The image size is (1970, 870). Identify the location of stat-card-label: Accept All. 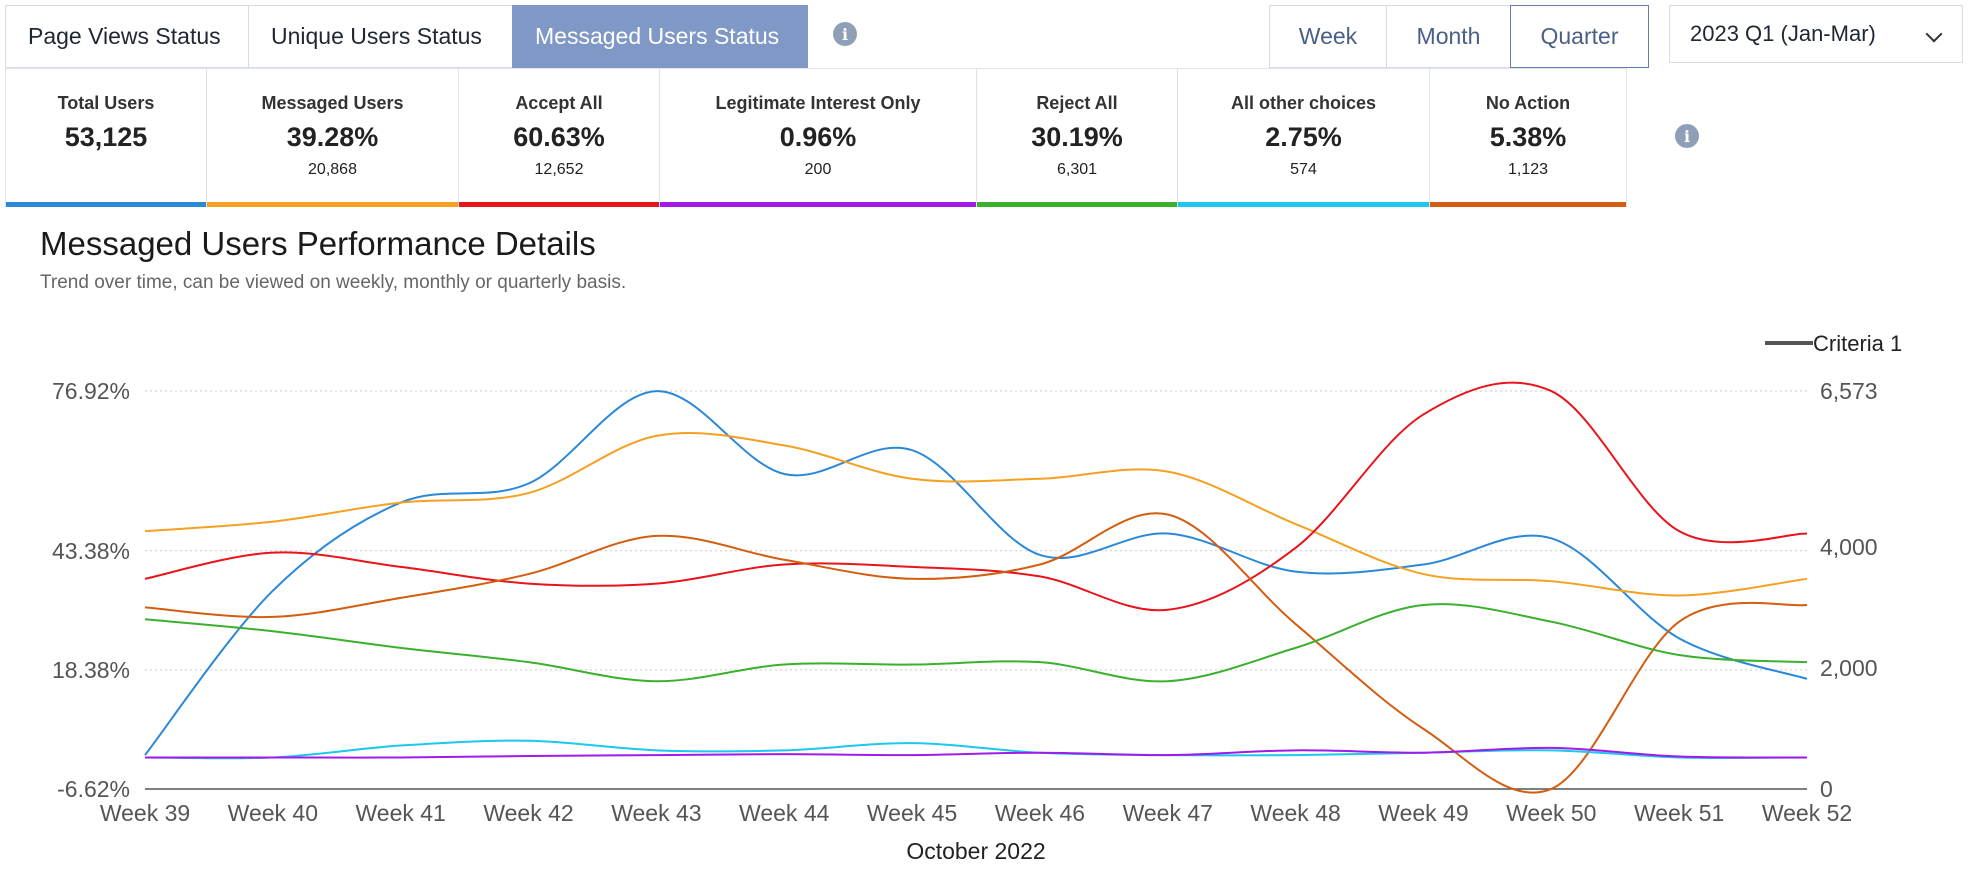
(559, 103).